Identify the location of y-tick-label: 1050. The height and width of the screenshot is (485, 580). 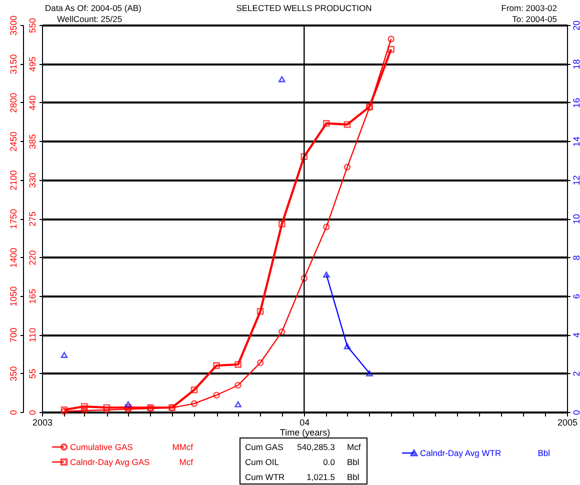
(13, 296).